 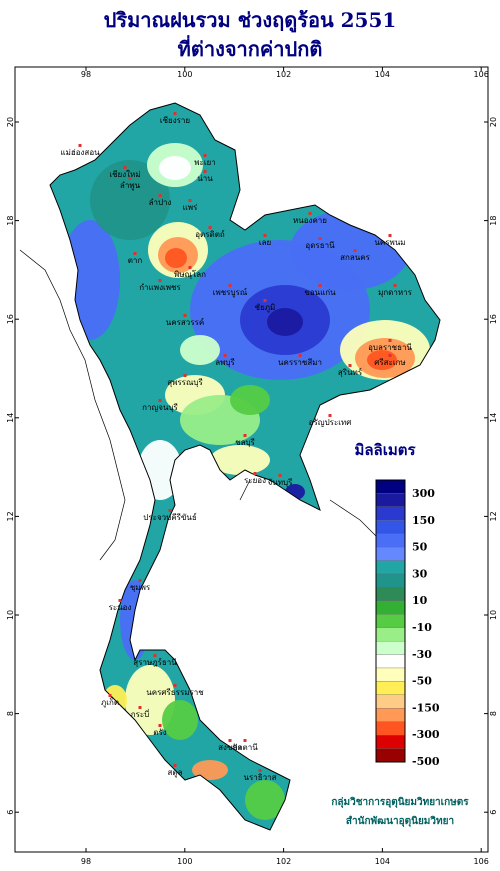 What do you see at coordinates (210, 234) in the screenshot?
I see `place-label: อุตรดิตถ์` at bounding box center [210, 234].